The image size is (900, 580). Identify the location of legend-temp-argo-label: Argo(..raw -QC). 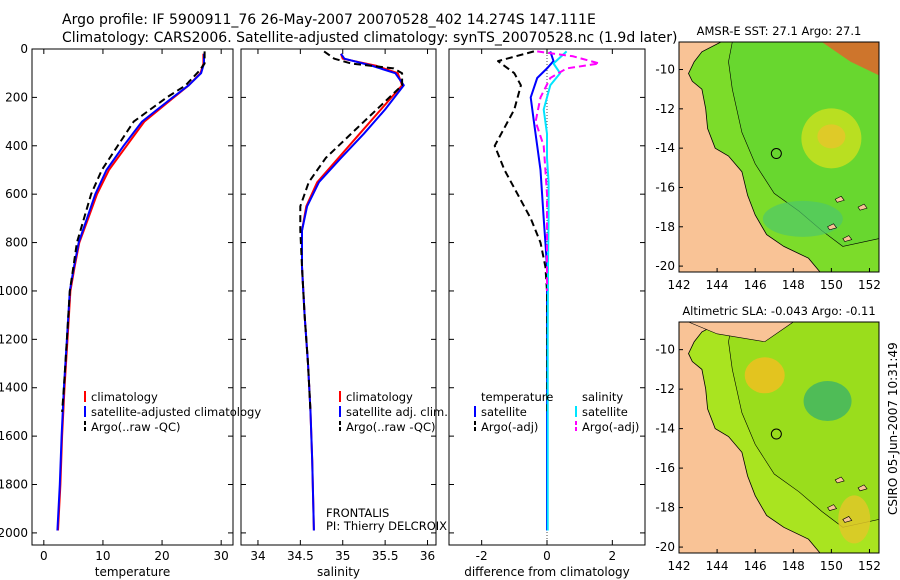
(136, 427).